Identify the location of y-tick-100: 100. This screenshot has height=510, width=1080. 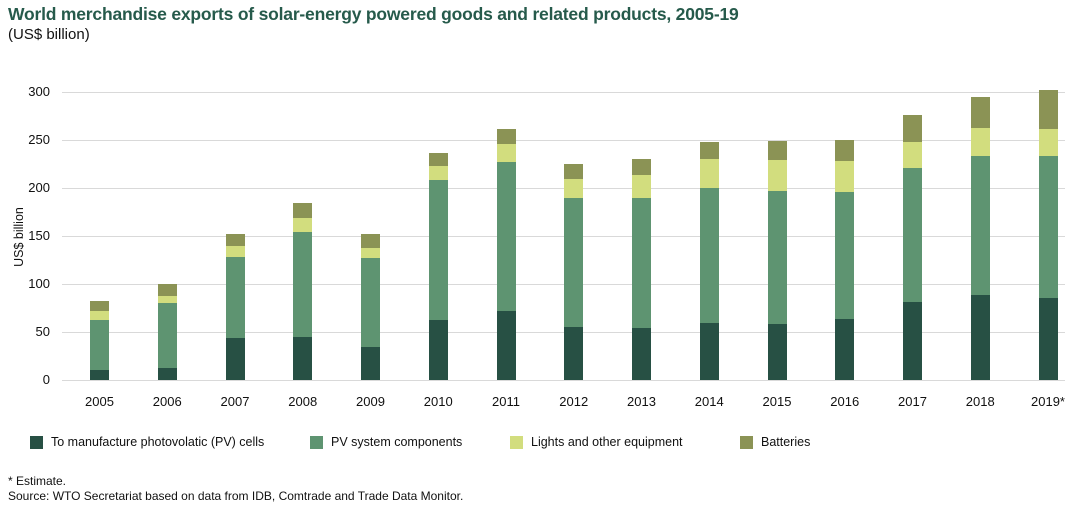
(39, 283).